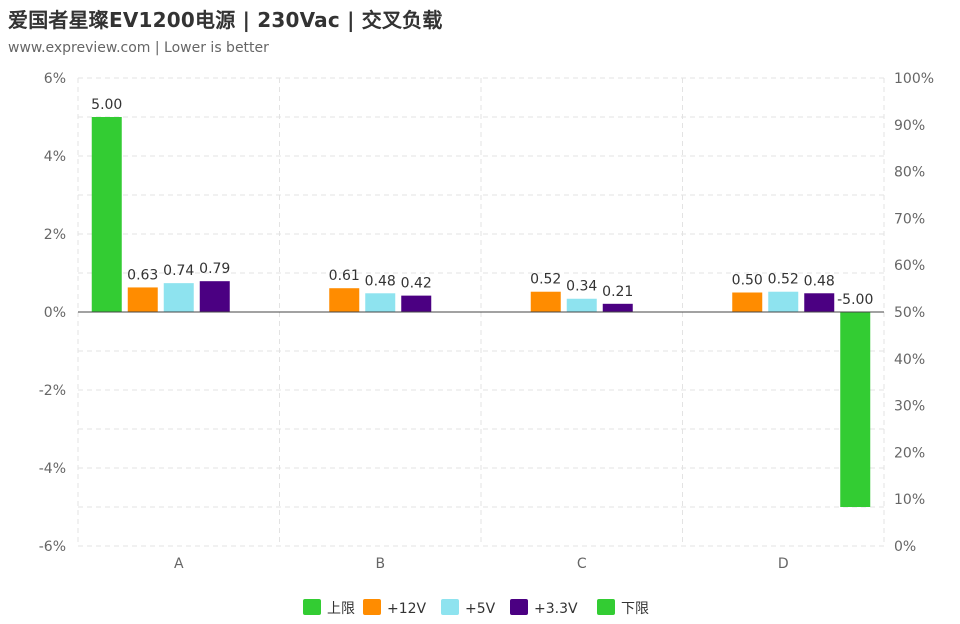 The width and height of the screenshot is (960, 624). Describe the element at coordinates (179, 564) in the screenshot. I see `x-tick-label: A` at that location.